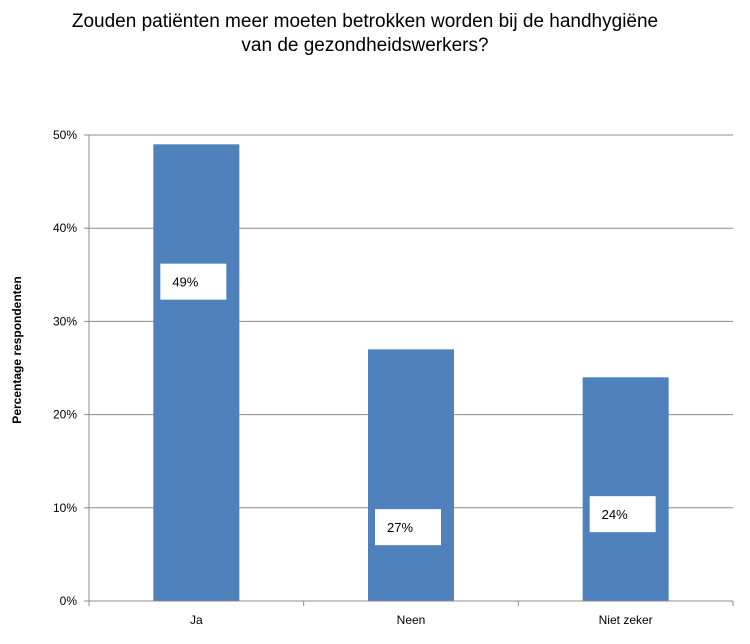 The width and height of the screenshot is (750, 644). I want to click on data-label: 49%, so click(193, 281).